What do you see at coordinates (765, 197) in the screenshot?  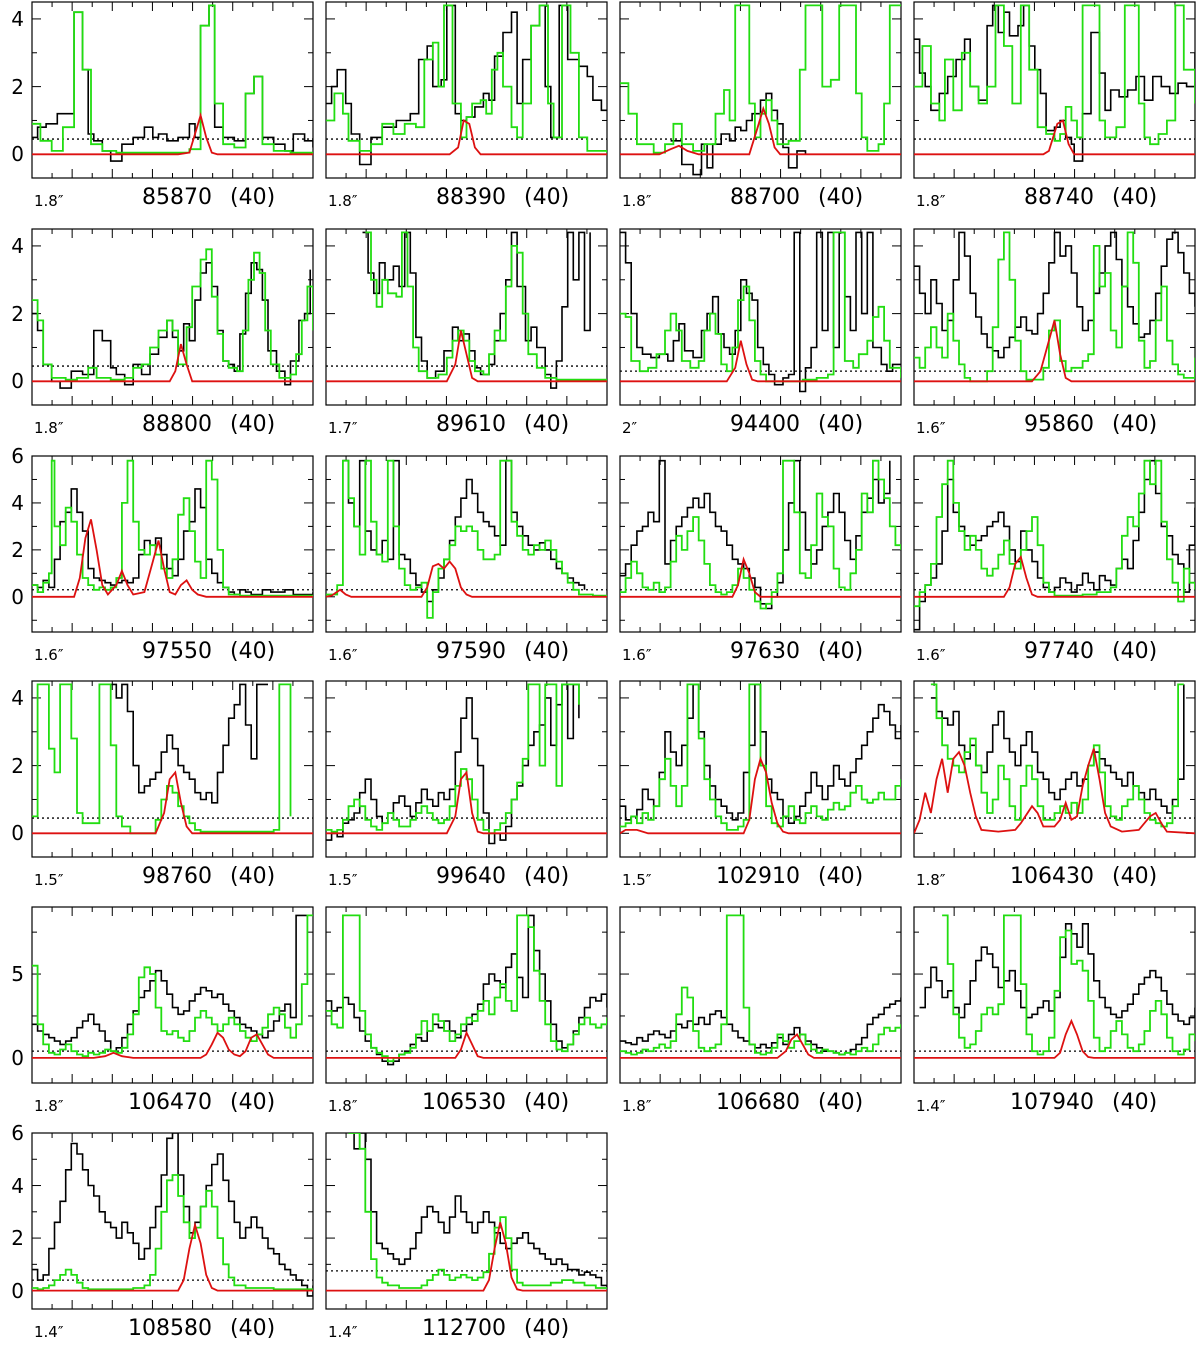 I see `frequency-label: 88700` at bounding box center [765, 197].